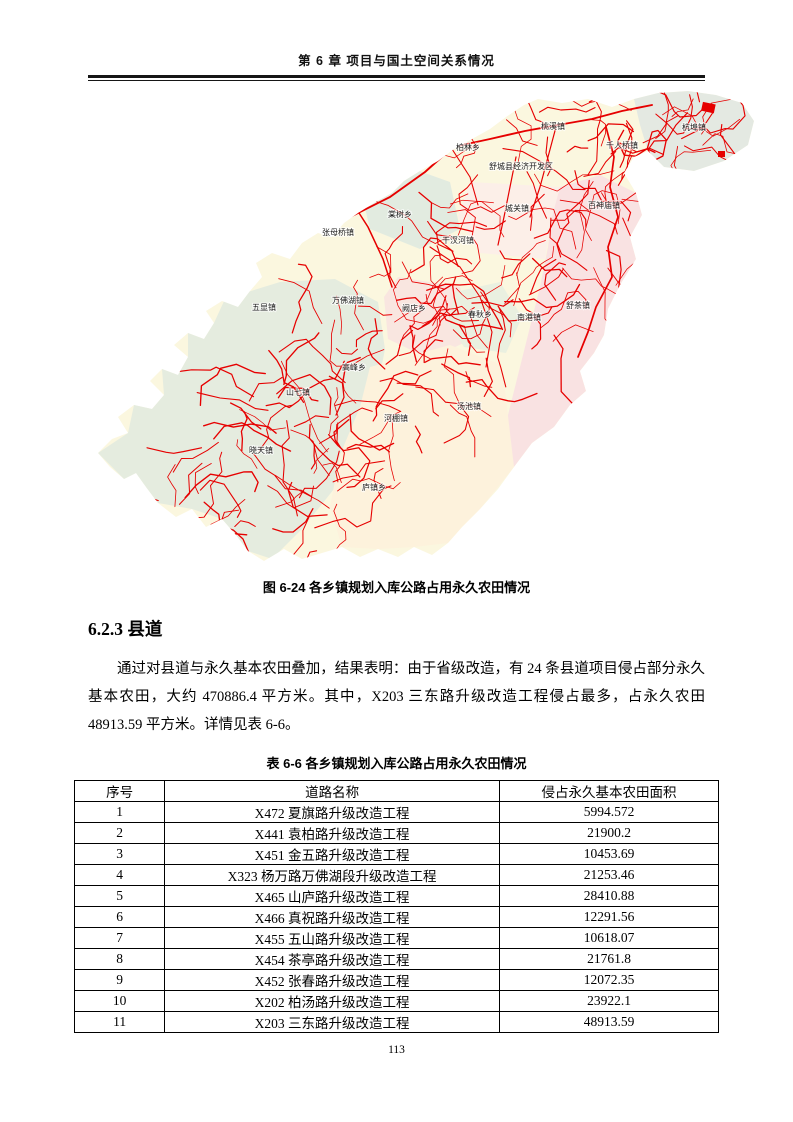  What do you see at coordinates (458, 240) in the screenshot?
I see `township-label: 干汊河镇` at bounding box center [458, 240].